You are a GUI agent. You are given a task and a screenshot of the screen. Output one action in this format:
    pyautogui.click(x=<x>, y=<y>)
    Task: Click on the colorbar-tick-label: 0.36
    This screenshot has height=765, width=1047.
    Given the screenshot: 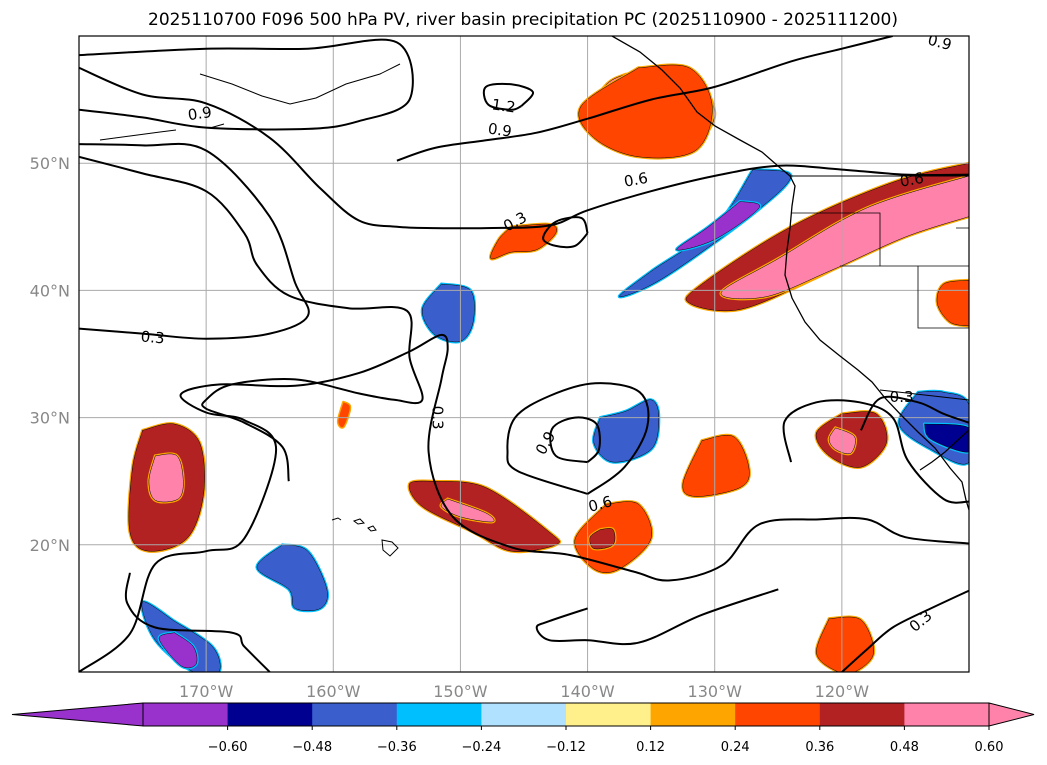 What is the action you would take?
    pyautogui.click(x=819, y=747)
    